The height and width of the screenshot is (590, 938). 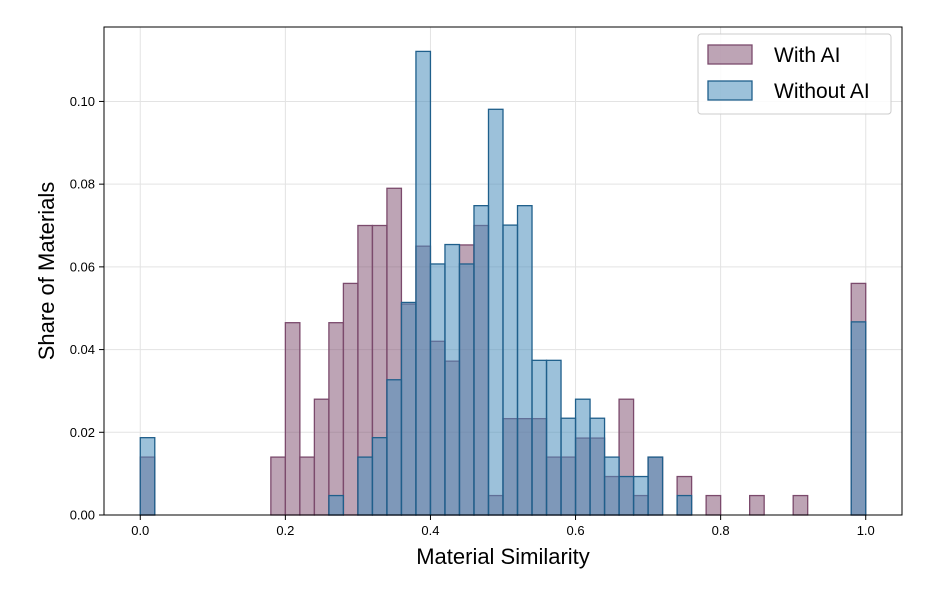 What do you see at coordinates (430, 530) in the screenshot?
I see `x-tick-label-2: 0.4` at bounding box center [430, 530].